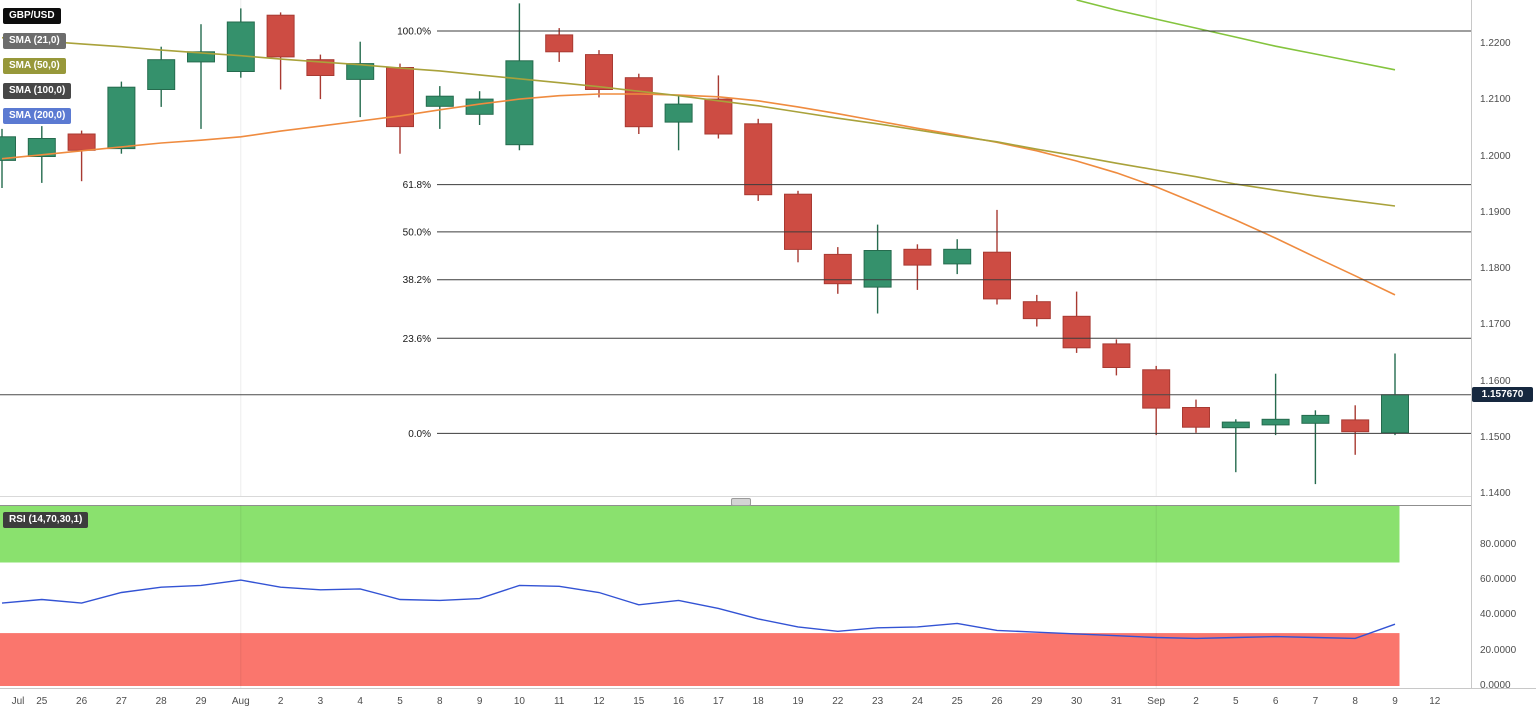 The width and height of the screenshot is (1536, 720). I want to click on rsi-line, so click(698, 609).